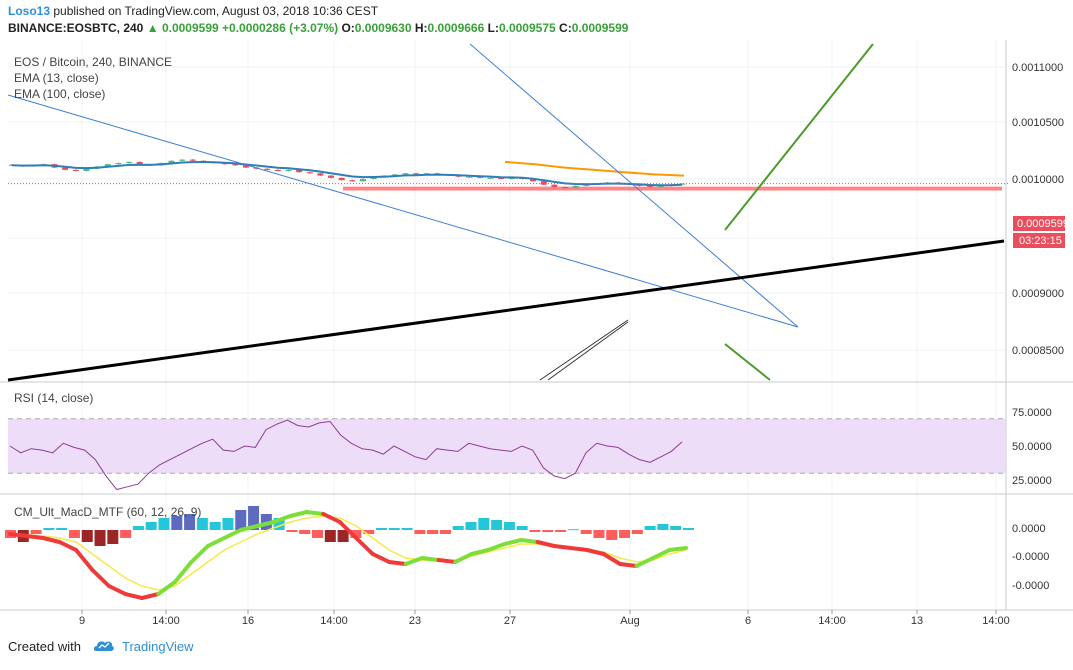  What do you see at coordinates (76, 28) in the screenshot?
I see `symbol-name: BINANCE:EOSBTC, 240` at bounding box center [76, 28].